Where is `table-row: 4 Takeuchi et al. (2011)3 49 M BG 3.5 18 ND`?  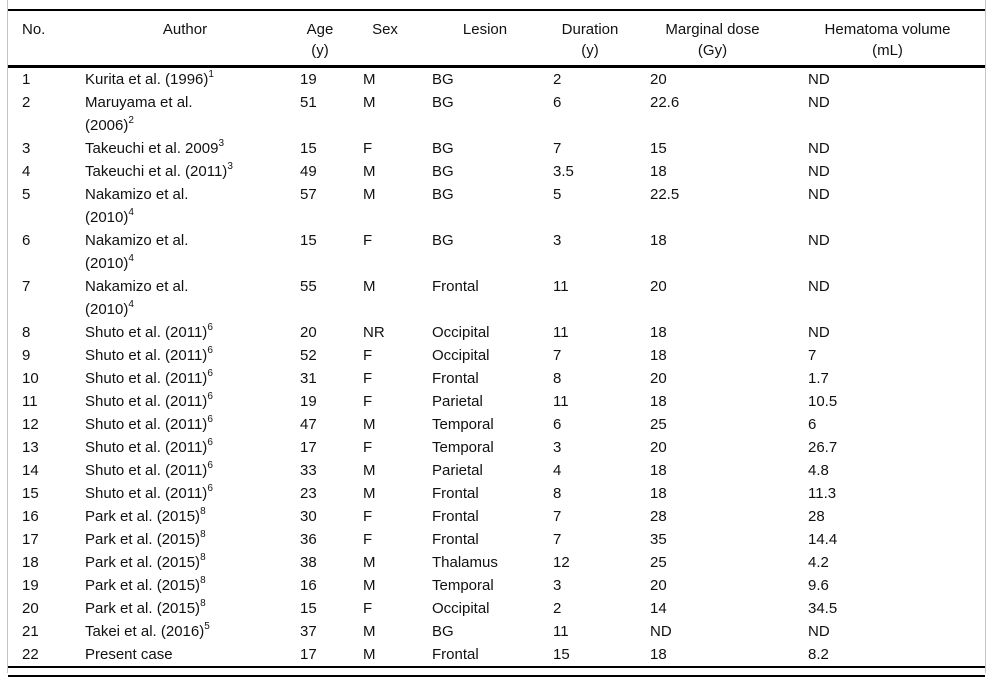
table-row: 4 Takeuchi et al. (2011)3 49 M BG 3.5 18 ND is located at coordinates (496, 171).